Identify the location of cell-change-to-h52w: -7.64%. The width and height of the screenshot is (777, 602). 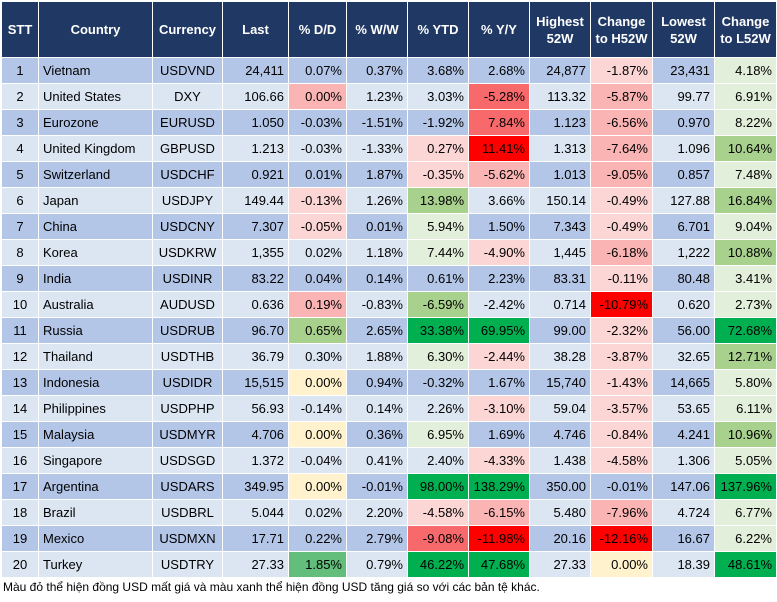
(621, 148).